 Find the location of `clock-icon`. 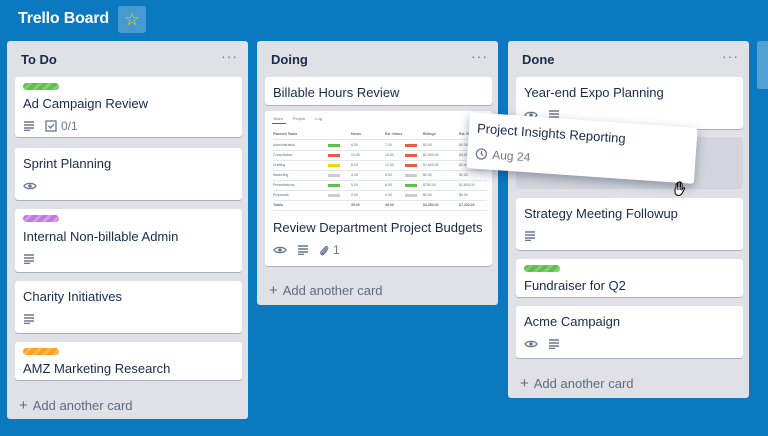

clock-icon is located at coordinates (481, 154).